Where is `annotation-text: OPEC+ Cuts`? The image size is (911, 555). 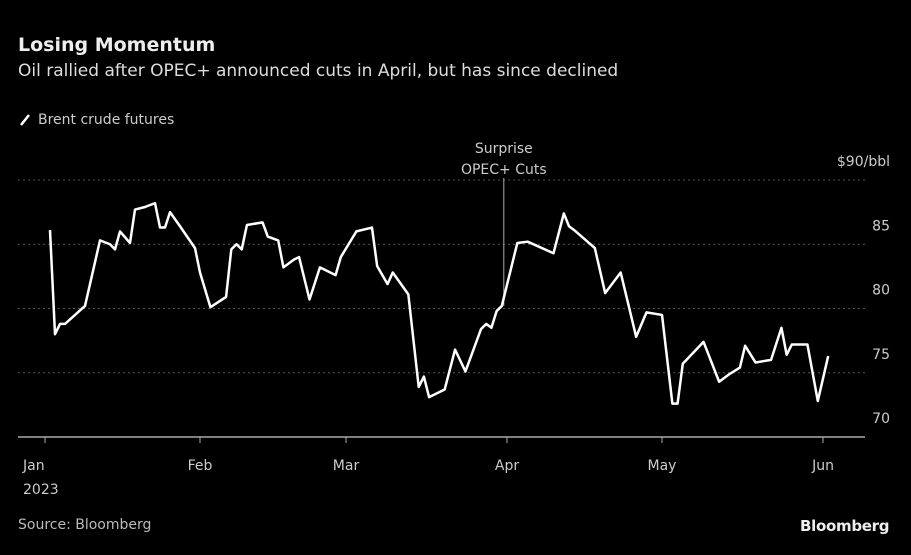 annotation-text: OPEC+ Cuts is located at coordinates (504, 170).